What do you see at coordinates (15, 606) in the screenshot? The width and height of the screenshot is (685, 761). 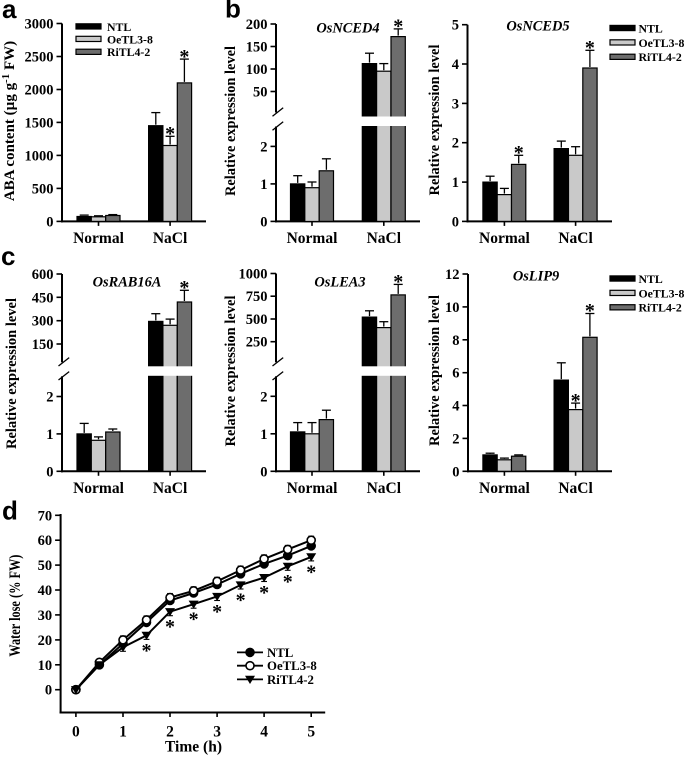 I see `svg-text: Water lose (% FW)` at bounding box center [15, 606].